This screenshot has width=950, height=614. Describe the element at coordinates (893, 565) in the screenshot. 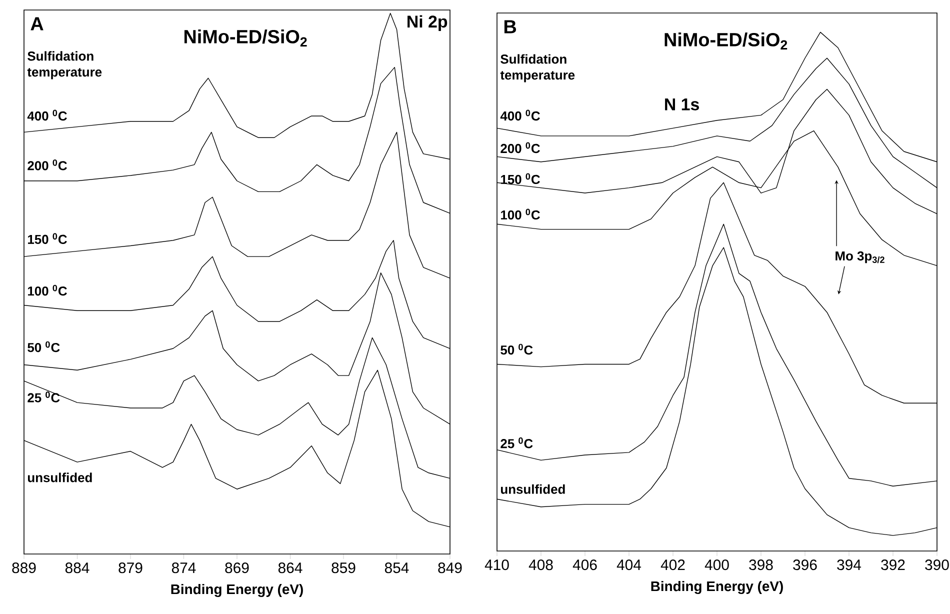

I see `x-tick-label: 392` at that location.